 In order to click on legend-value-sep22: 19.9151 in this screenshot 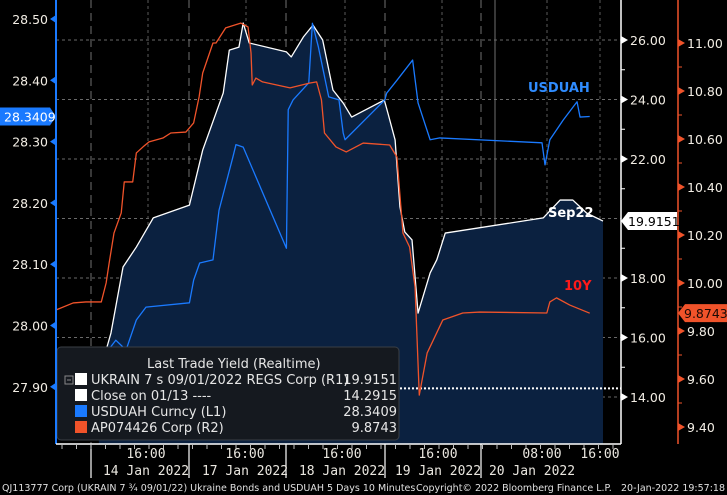, I will do `click(370, 380)`.